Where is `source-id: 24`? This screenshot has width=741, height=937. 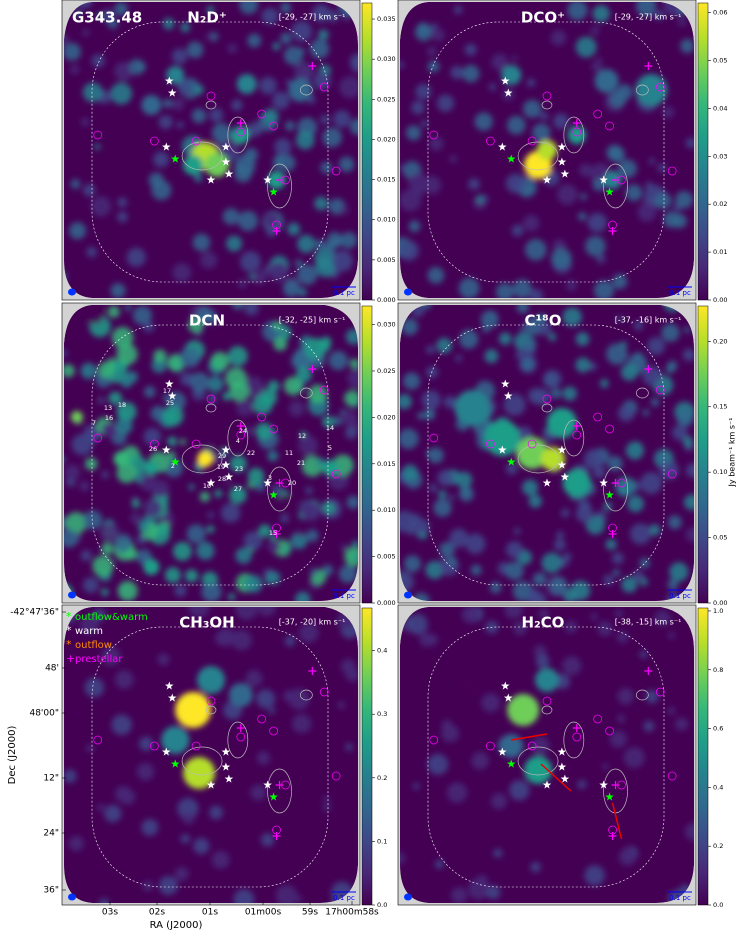
source-id: 24 is located at coordinates (243, 431).